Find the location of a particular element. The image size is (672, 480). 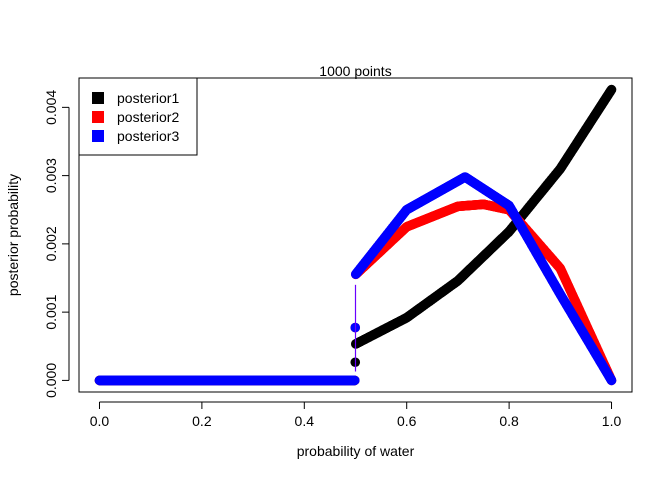

x-tick-label: 0.6 is located at coordinates (407, 421).